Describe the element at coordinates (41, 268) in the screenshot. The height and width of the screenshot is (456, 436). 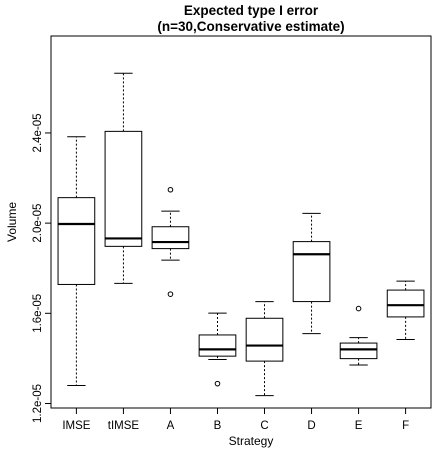
I see `y-axis: 1.2e-05 1.6e-05 2.0e-05 2.4e-05` at that location.